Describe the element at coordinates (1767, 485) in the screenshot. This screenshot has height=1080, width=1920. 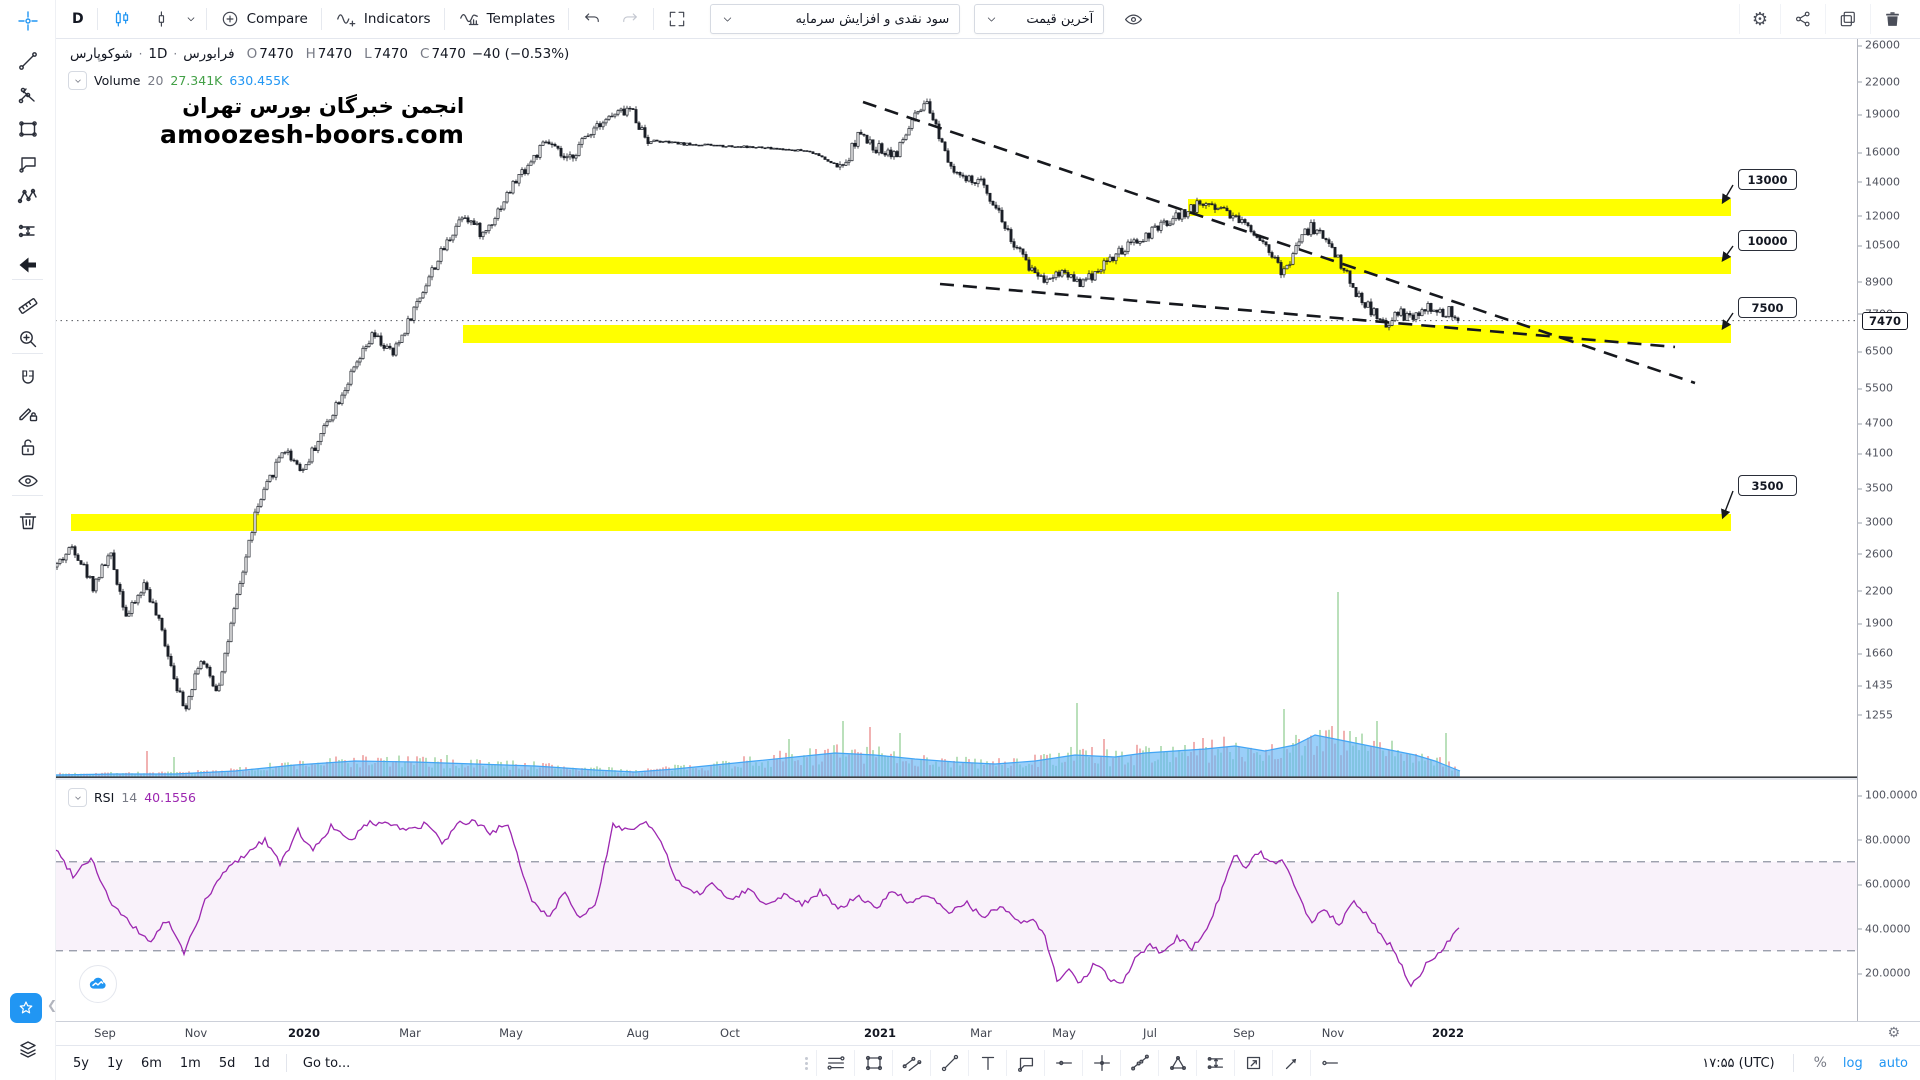
I see `price-level-label-3500: 3500` at that location.